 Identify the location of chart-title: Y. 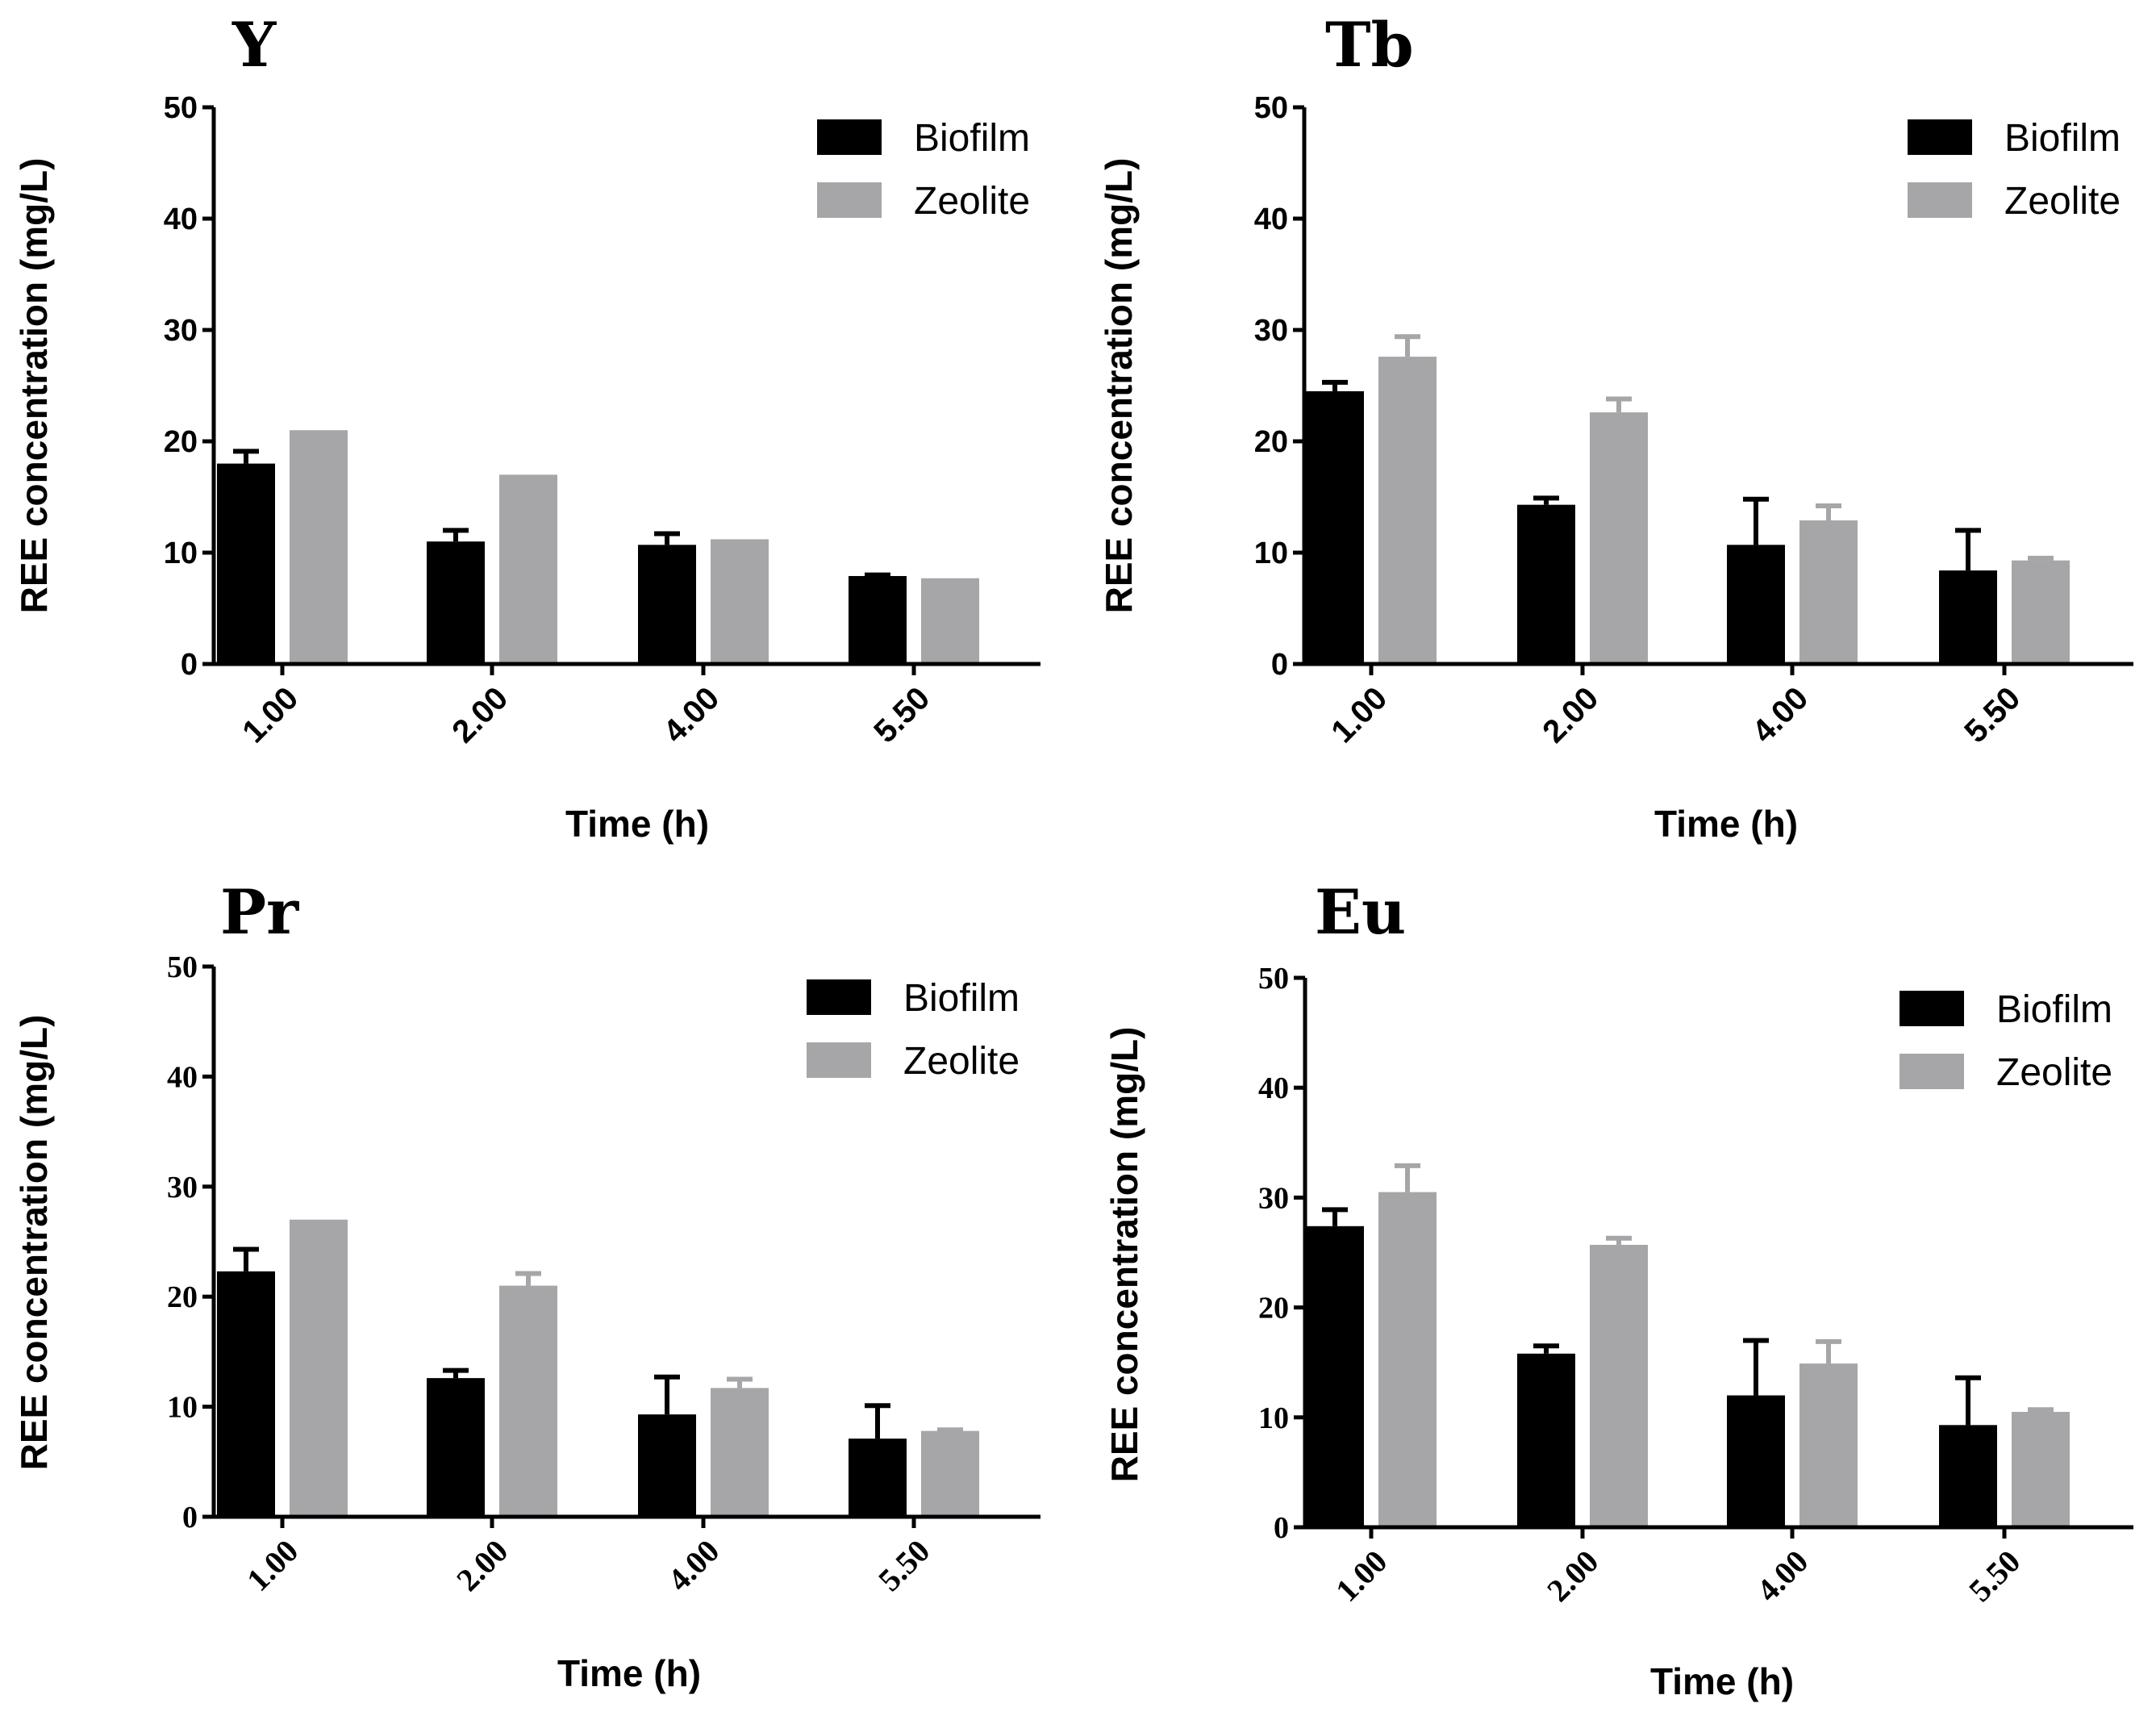
(254, 45).